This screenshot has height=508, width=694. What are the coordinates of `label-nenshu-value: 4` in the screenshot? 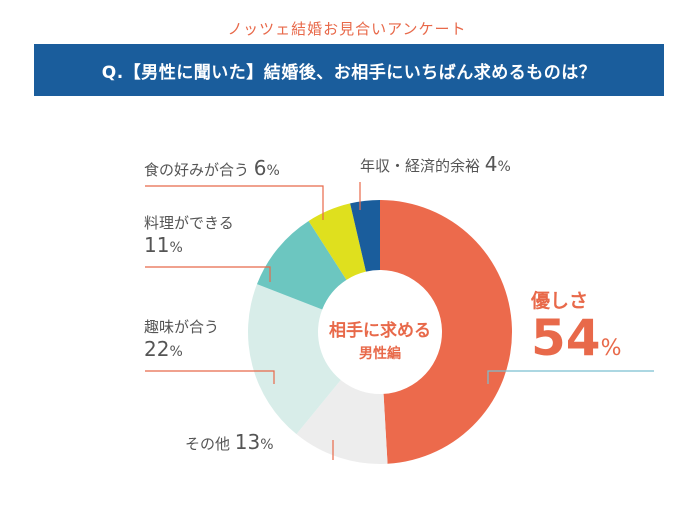 It's located at (491, 164).